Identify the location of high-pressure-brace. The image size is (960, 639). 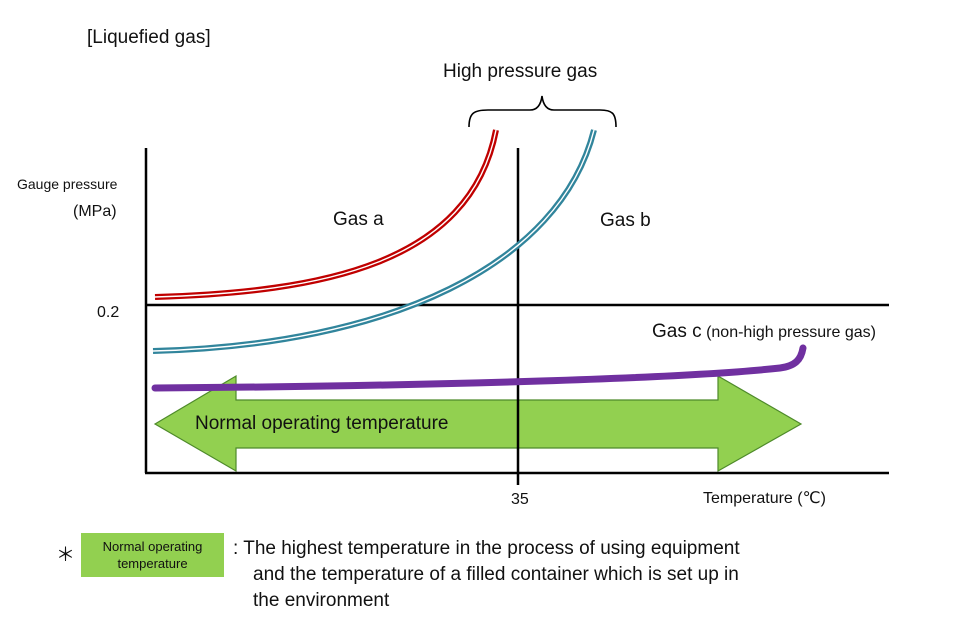
(542, 111).